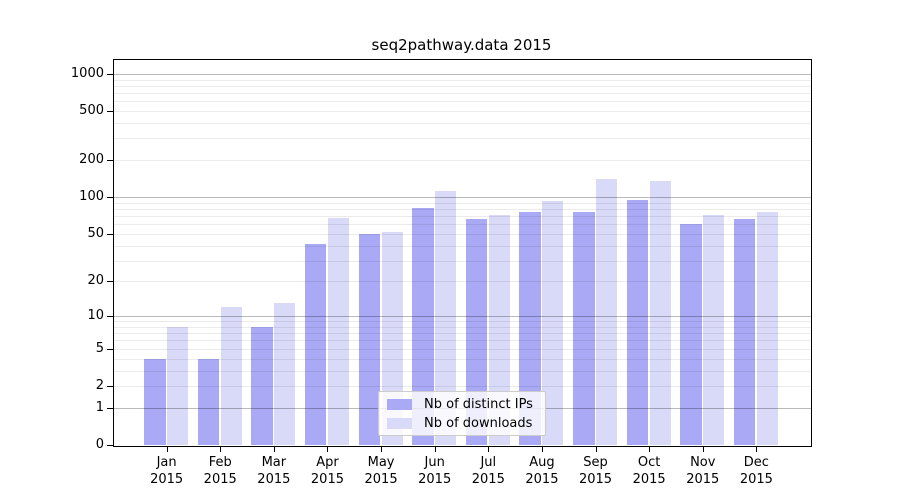 Image resolution: width=900 pixels, height=500 pixels. I want to click on bar-downloads-aug, so click(553, 322).